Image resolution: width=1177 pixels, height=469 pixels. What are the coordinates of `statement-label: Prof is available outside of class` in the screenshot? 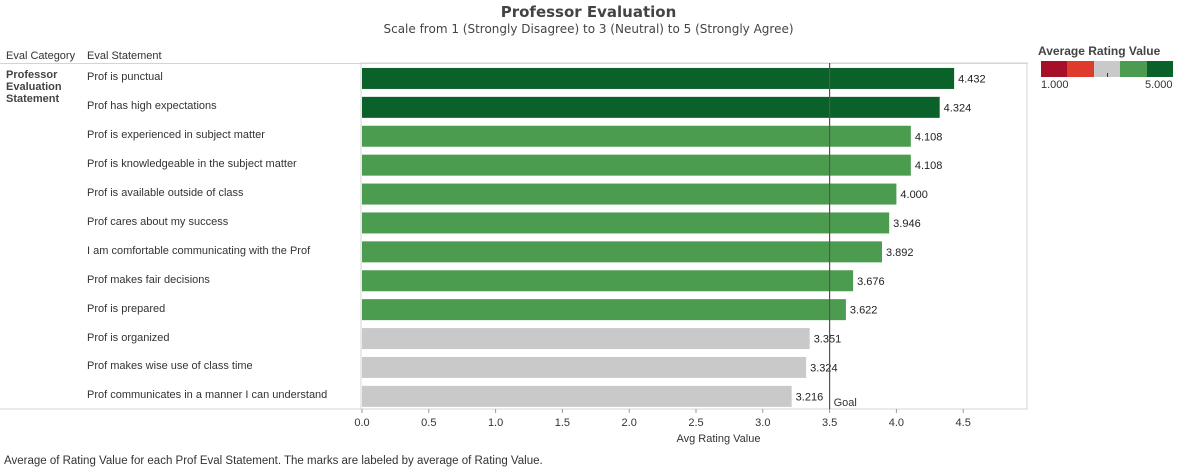 It's located at (165, 193).